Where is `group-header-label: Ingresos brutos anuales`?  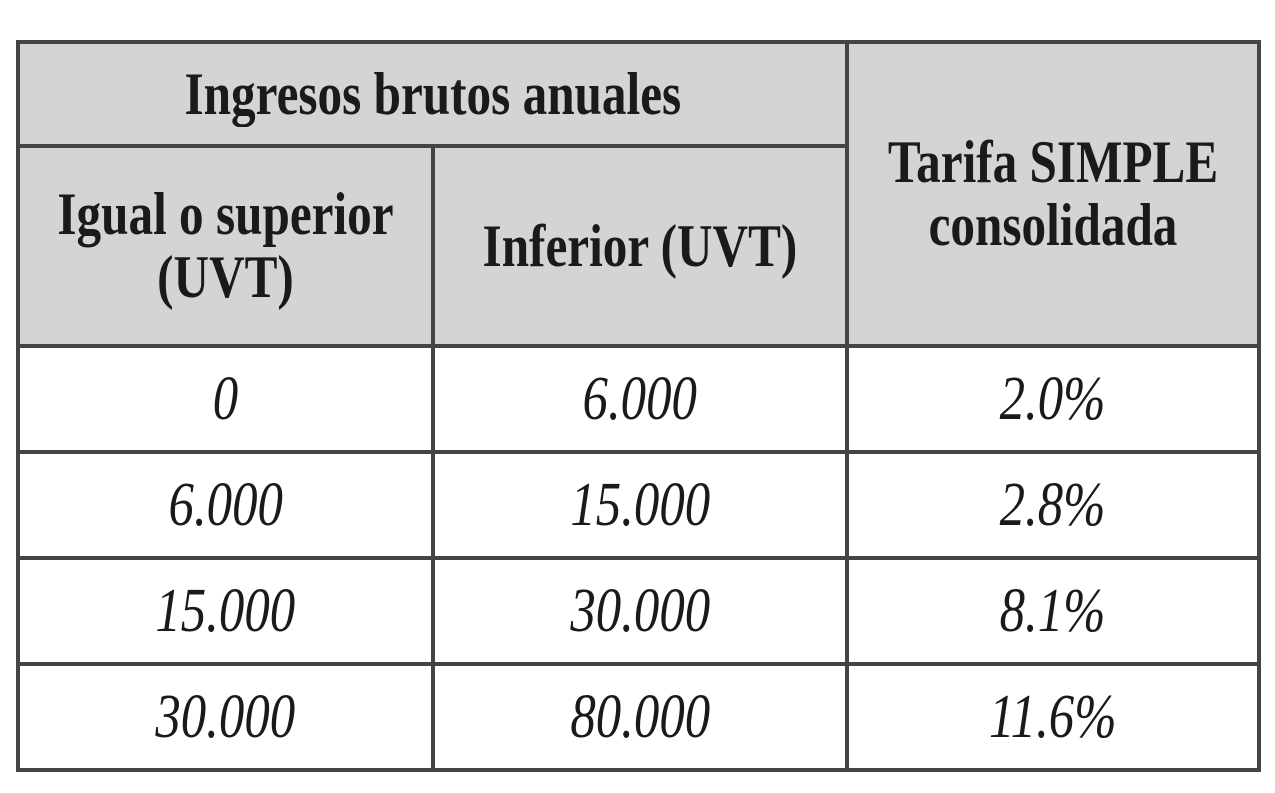
group-header-label: Ingresos brutos anuales is located at coordinates (432, 93).